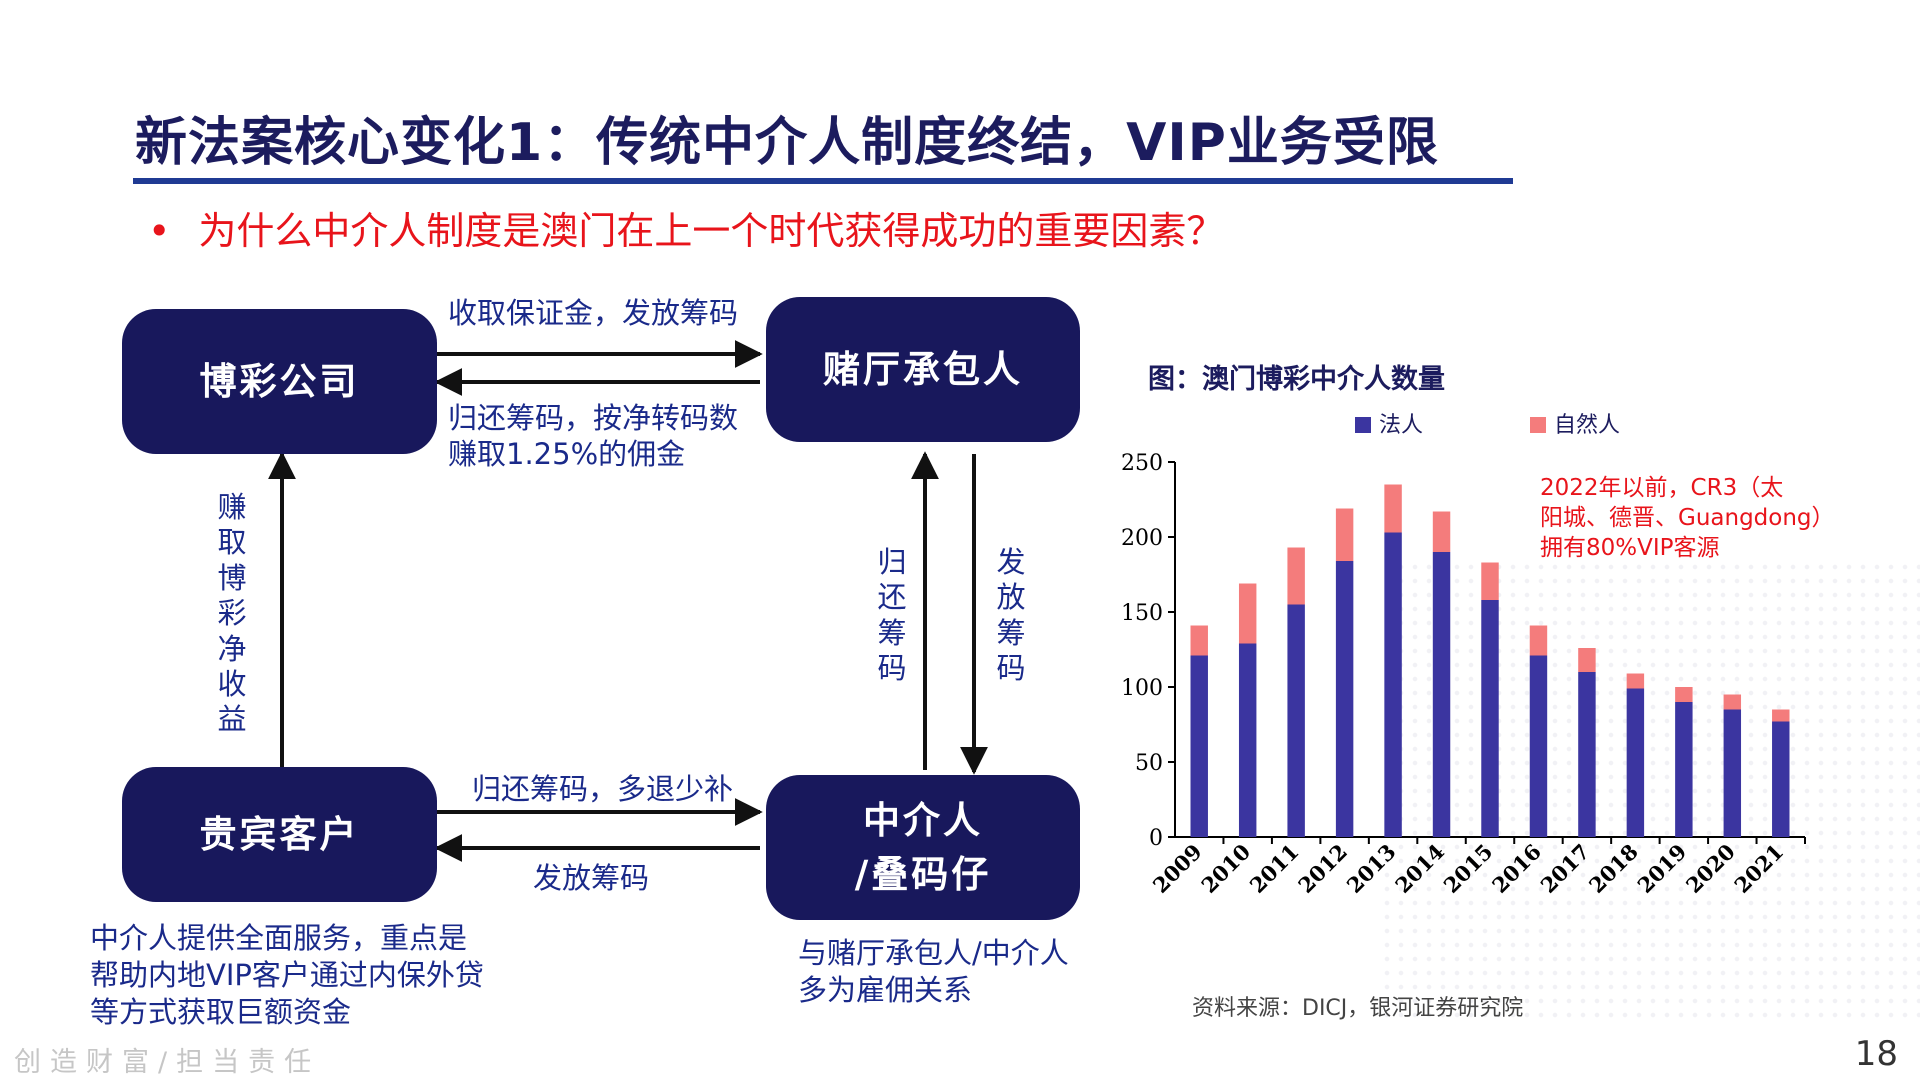 The image size is (1920, 1080). I want to click on client-note-line2: 帮助内地VIP客户通过内保外贷, so click(287, 975).